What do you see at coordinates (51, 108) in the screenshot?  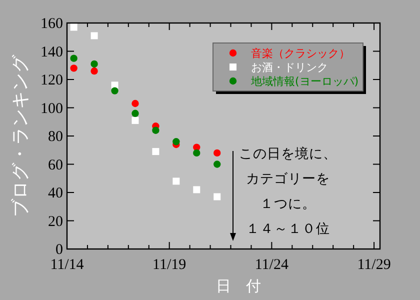 I see `y-tick-label: 100` at bounding box center [51, 108].